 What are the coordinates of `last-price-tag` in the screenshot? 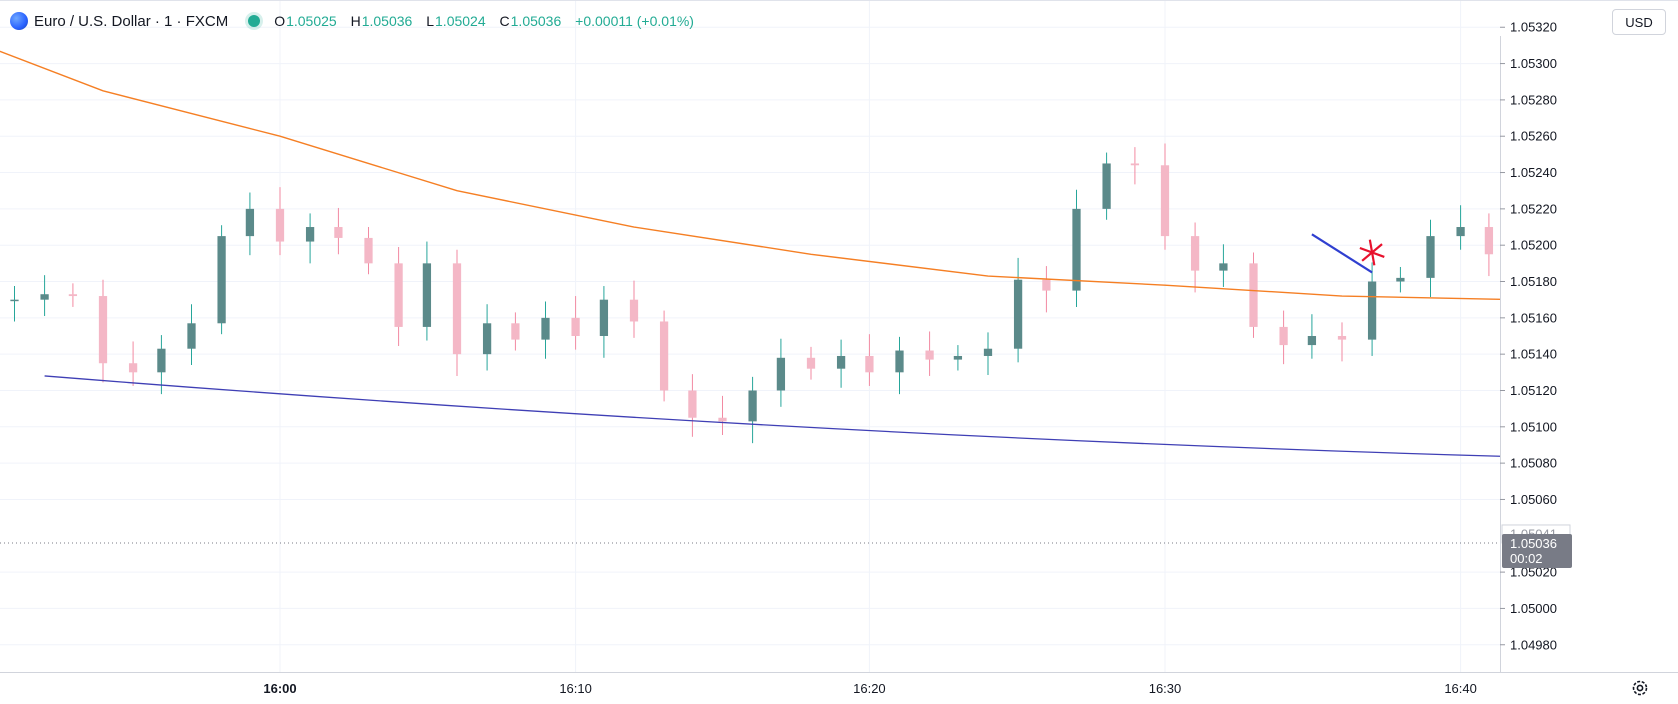 It's located at (1537, 551).